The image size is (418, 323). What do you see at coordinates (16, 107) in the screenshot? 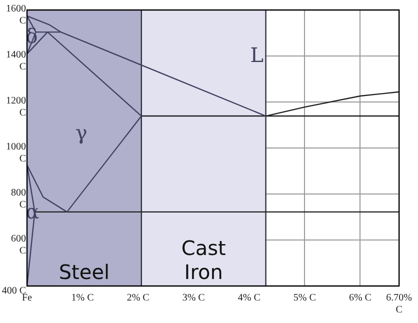
I see `y-tick-label: 1200 C` at bounding box center [16, 107].